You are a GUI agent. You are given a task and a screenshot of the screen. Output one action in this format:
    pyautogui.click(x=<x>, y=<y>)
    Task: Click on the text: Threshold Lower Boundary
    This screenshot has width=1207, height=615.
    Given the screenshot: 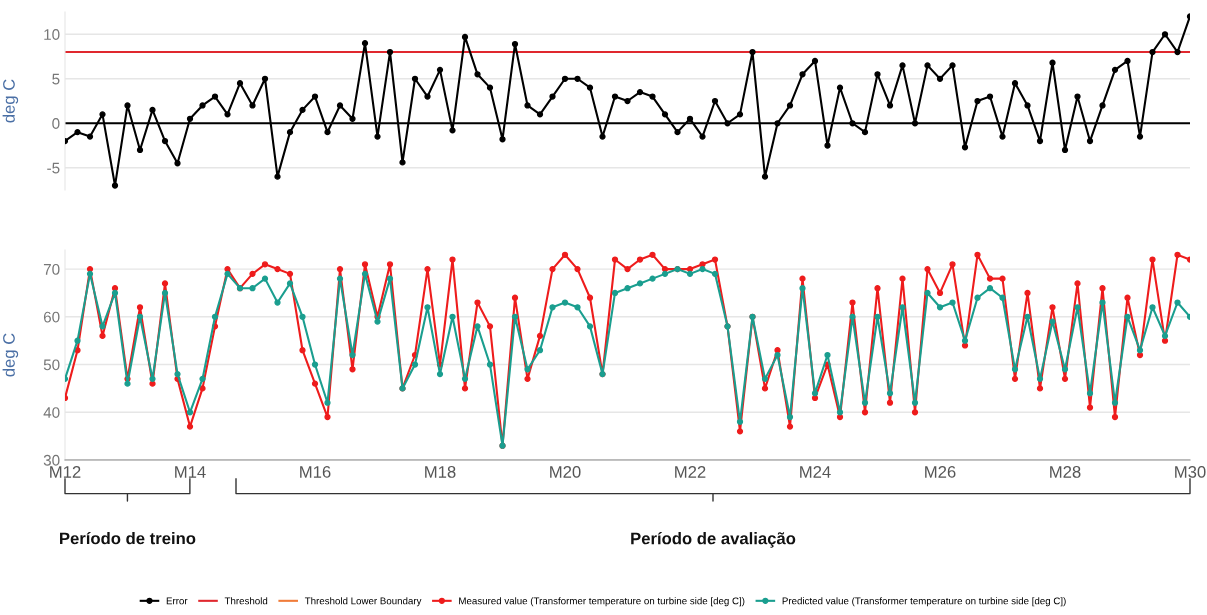 What is the action you would take?
    pyautogui.click(x=363, y=602)
    